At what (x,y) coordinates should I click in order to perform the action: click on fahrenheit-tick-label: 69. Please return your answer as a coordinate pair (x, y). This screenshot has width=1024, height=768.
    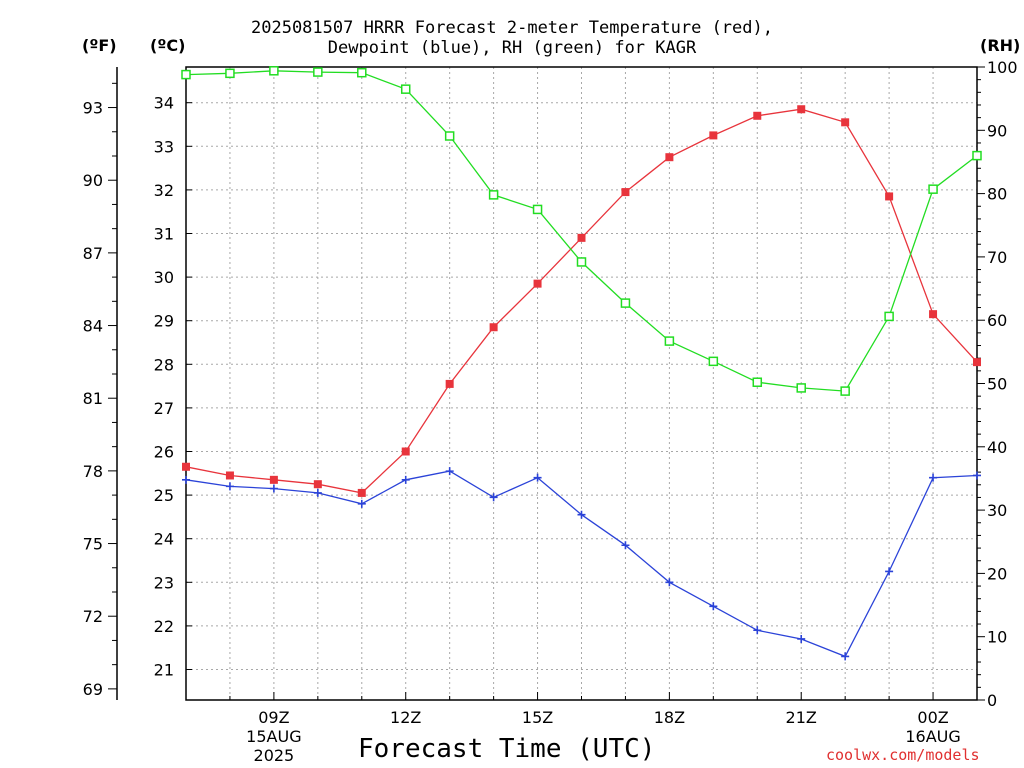
    Looking at the image, I should click on (93, 689).